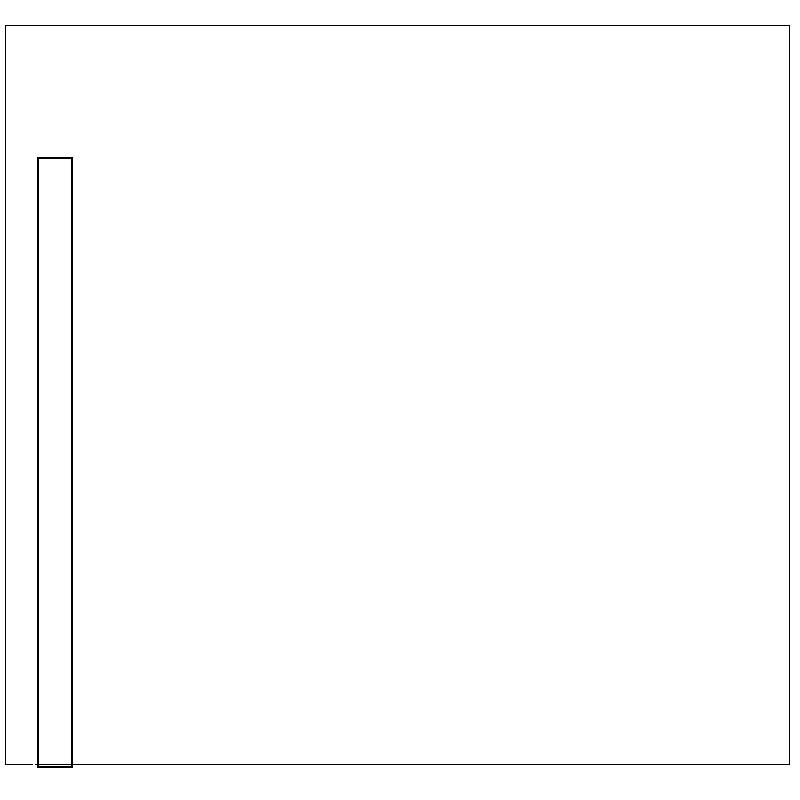 This screenshot has height=800, width=800. I want to click on colorbar-outline, so click(53, 460).